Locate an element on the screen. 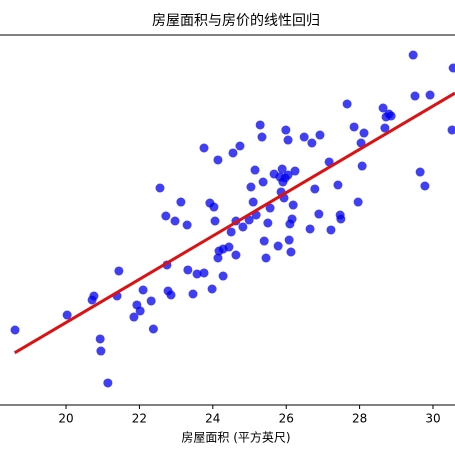  x-tick-label: 26 is located at coordinates (286, 419).